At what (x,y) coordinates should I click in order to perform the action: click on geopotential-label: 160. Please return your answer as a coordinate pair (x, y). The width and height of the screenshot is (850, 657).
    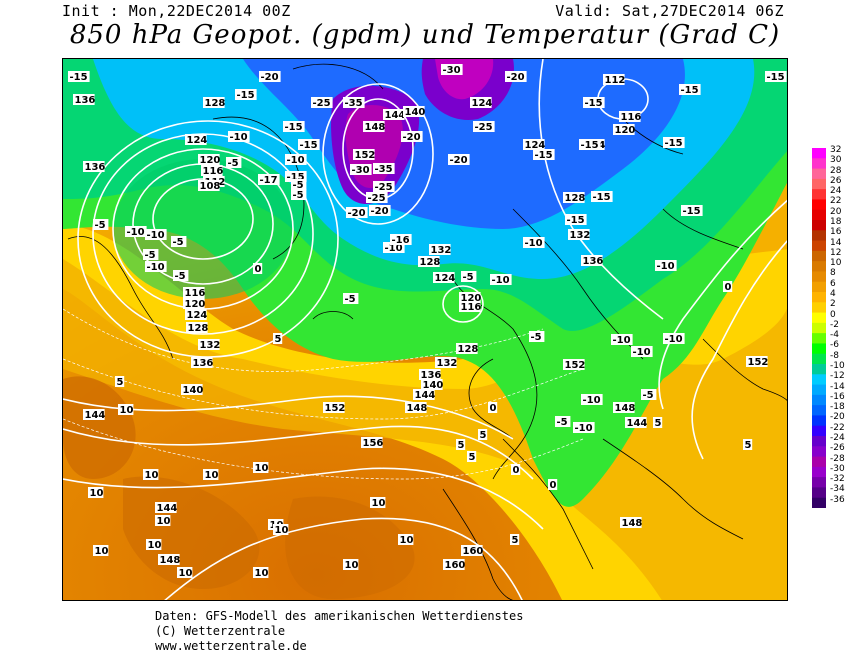
    Looking at the image, I should click on (455, 565).